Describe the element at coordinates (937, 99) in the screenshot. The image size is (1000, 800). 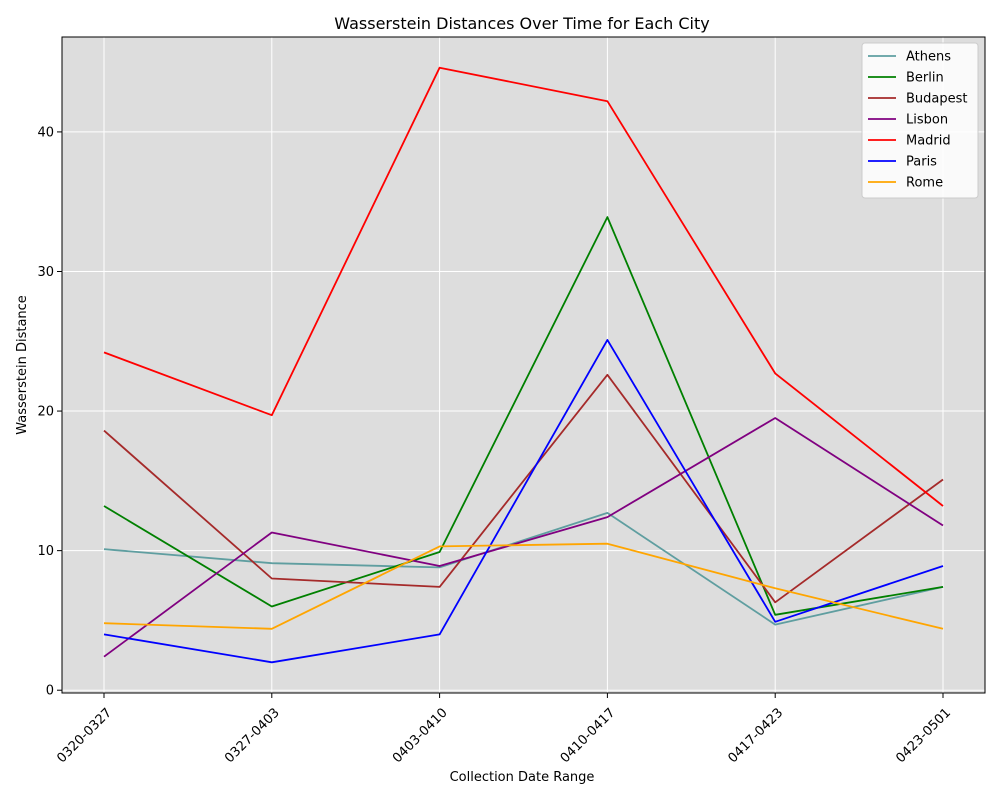
I see `legend-label-budapest: Budapest` at that location.